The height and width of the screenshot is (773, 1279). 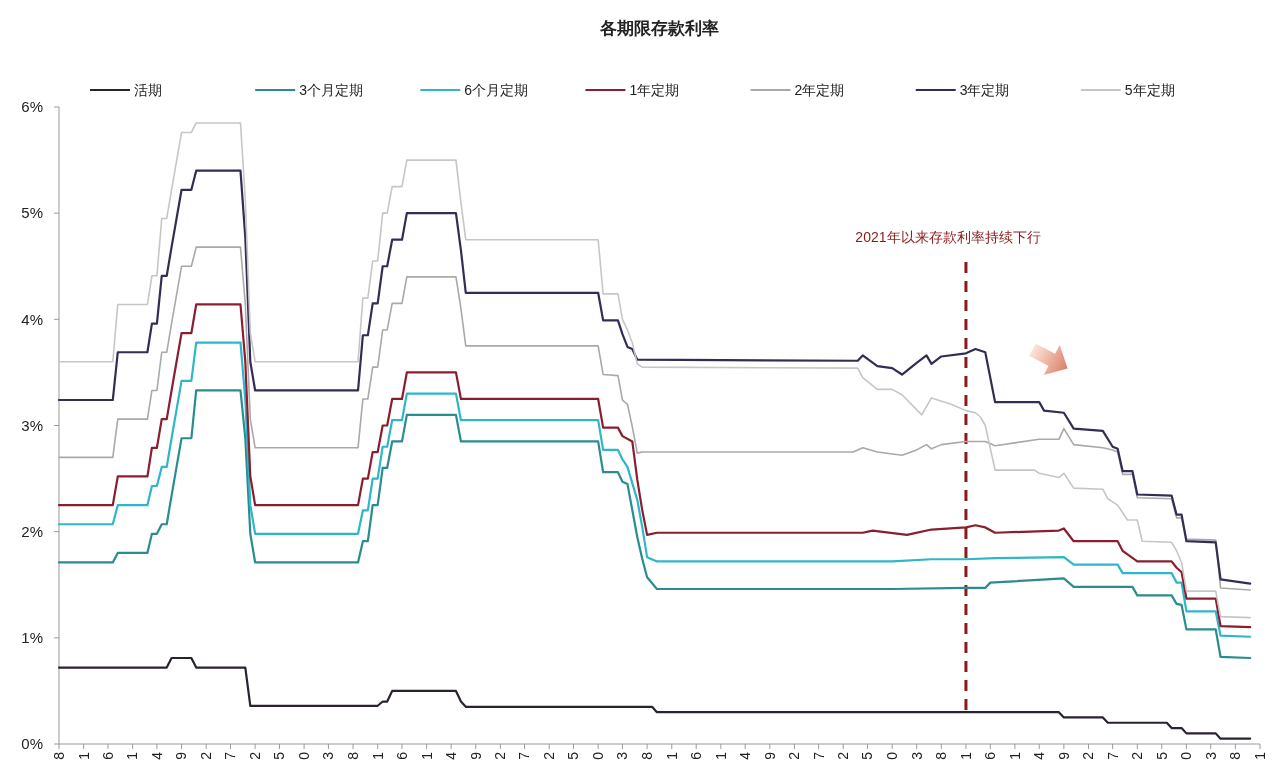 What do you see at coordinates (32, 319) in the screenshot?
I see `y-tick-label: 4%` at bounding box center [32, 319].